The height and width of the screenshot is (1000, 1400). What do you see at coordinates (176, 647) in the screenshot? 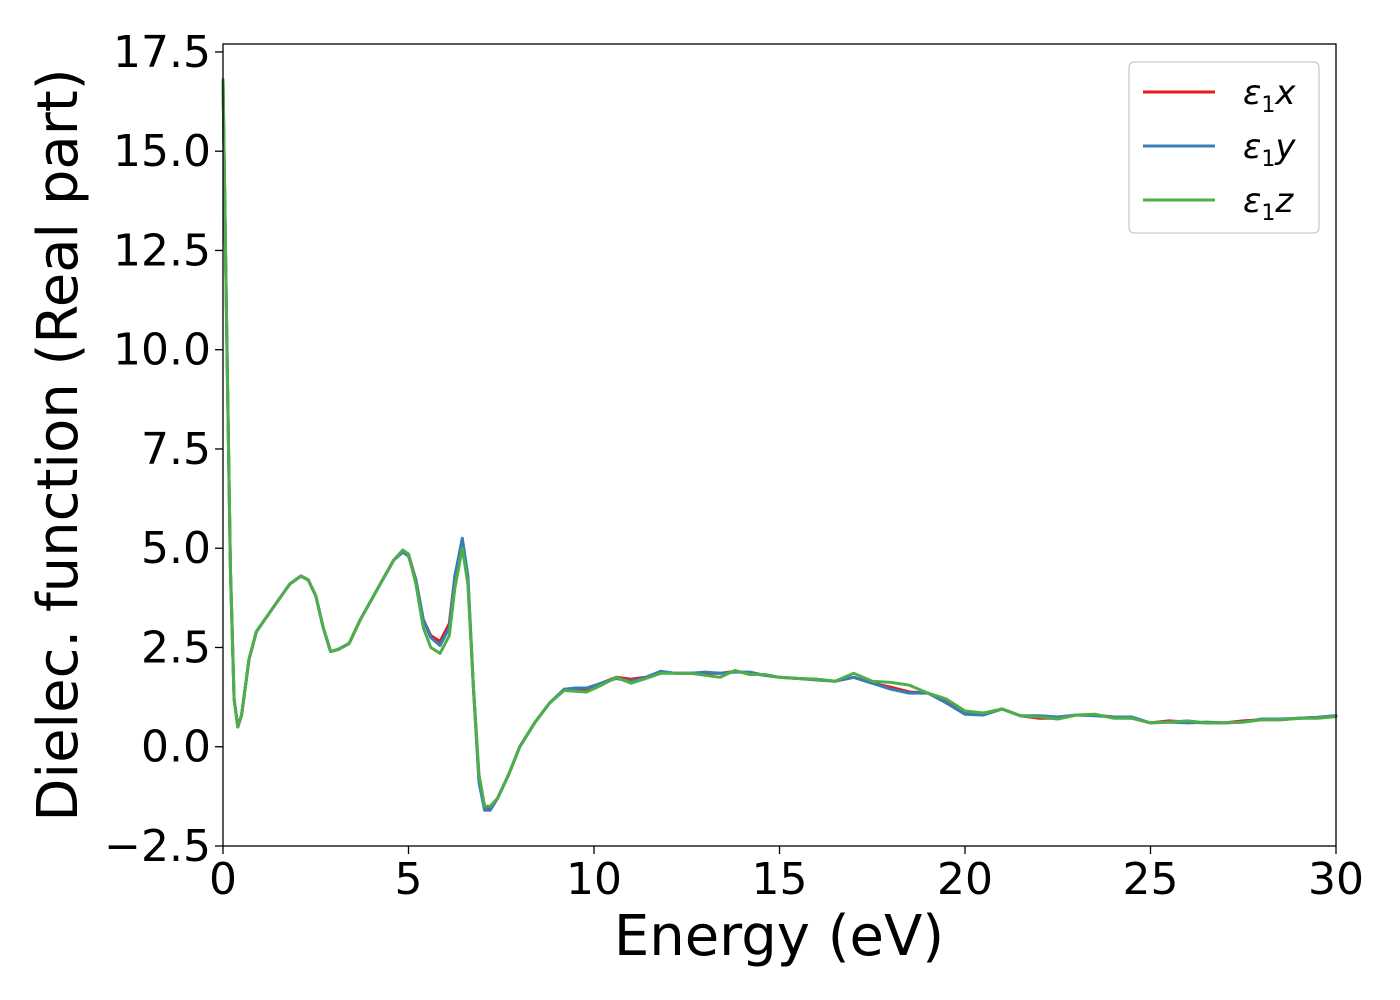
I see `y-tick-label: 2.5` at bounding box center [176, 647].